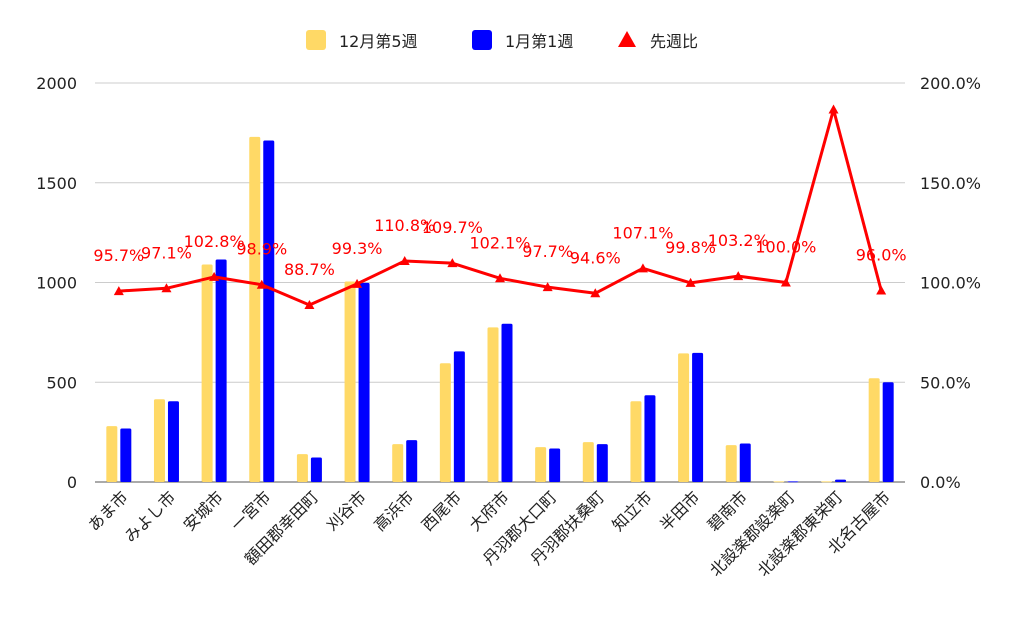 The height and width of the screenshot is (633, 1024). Describe the element at coordinates (309, 269) in the screenshot. I see `data-label: 88.7%` at that location.